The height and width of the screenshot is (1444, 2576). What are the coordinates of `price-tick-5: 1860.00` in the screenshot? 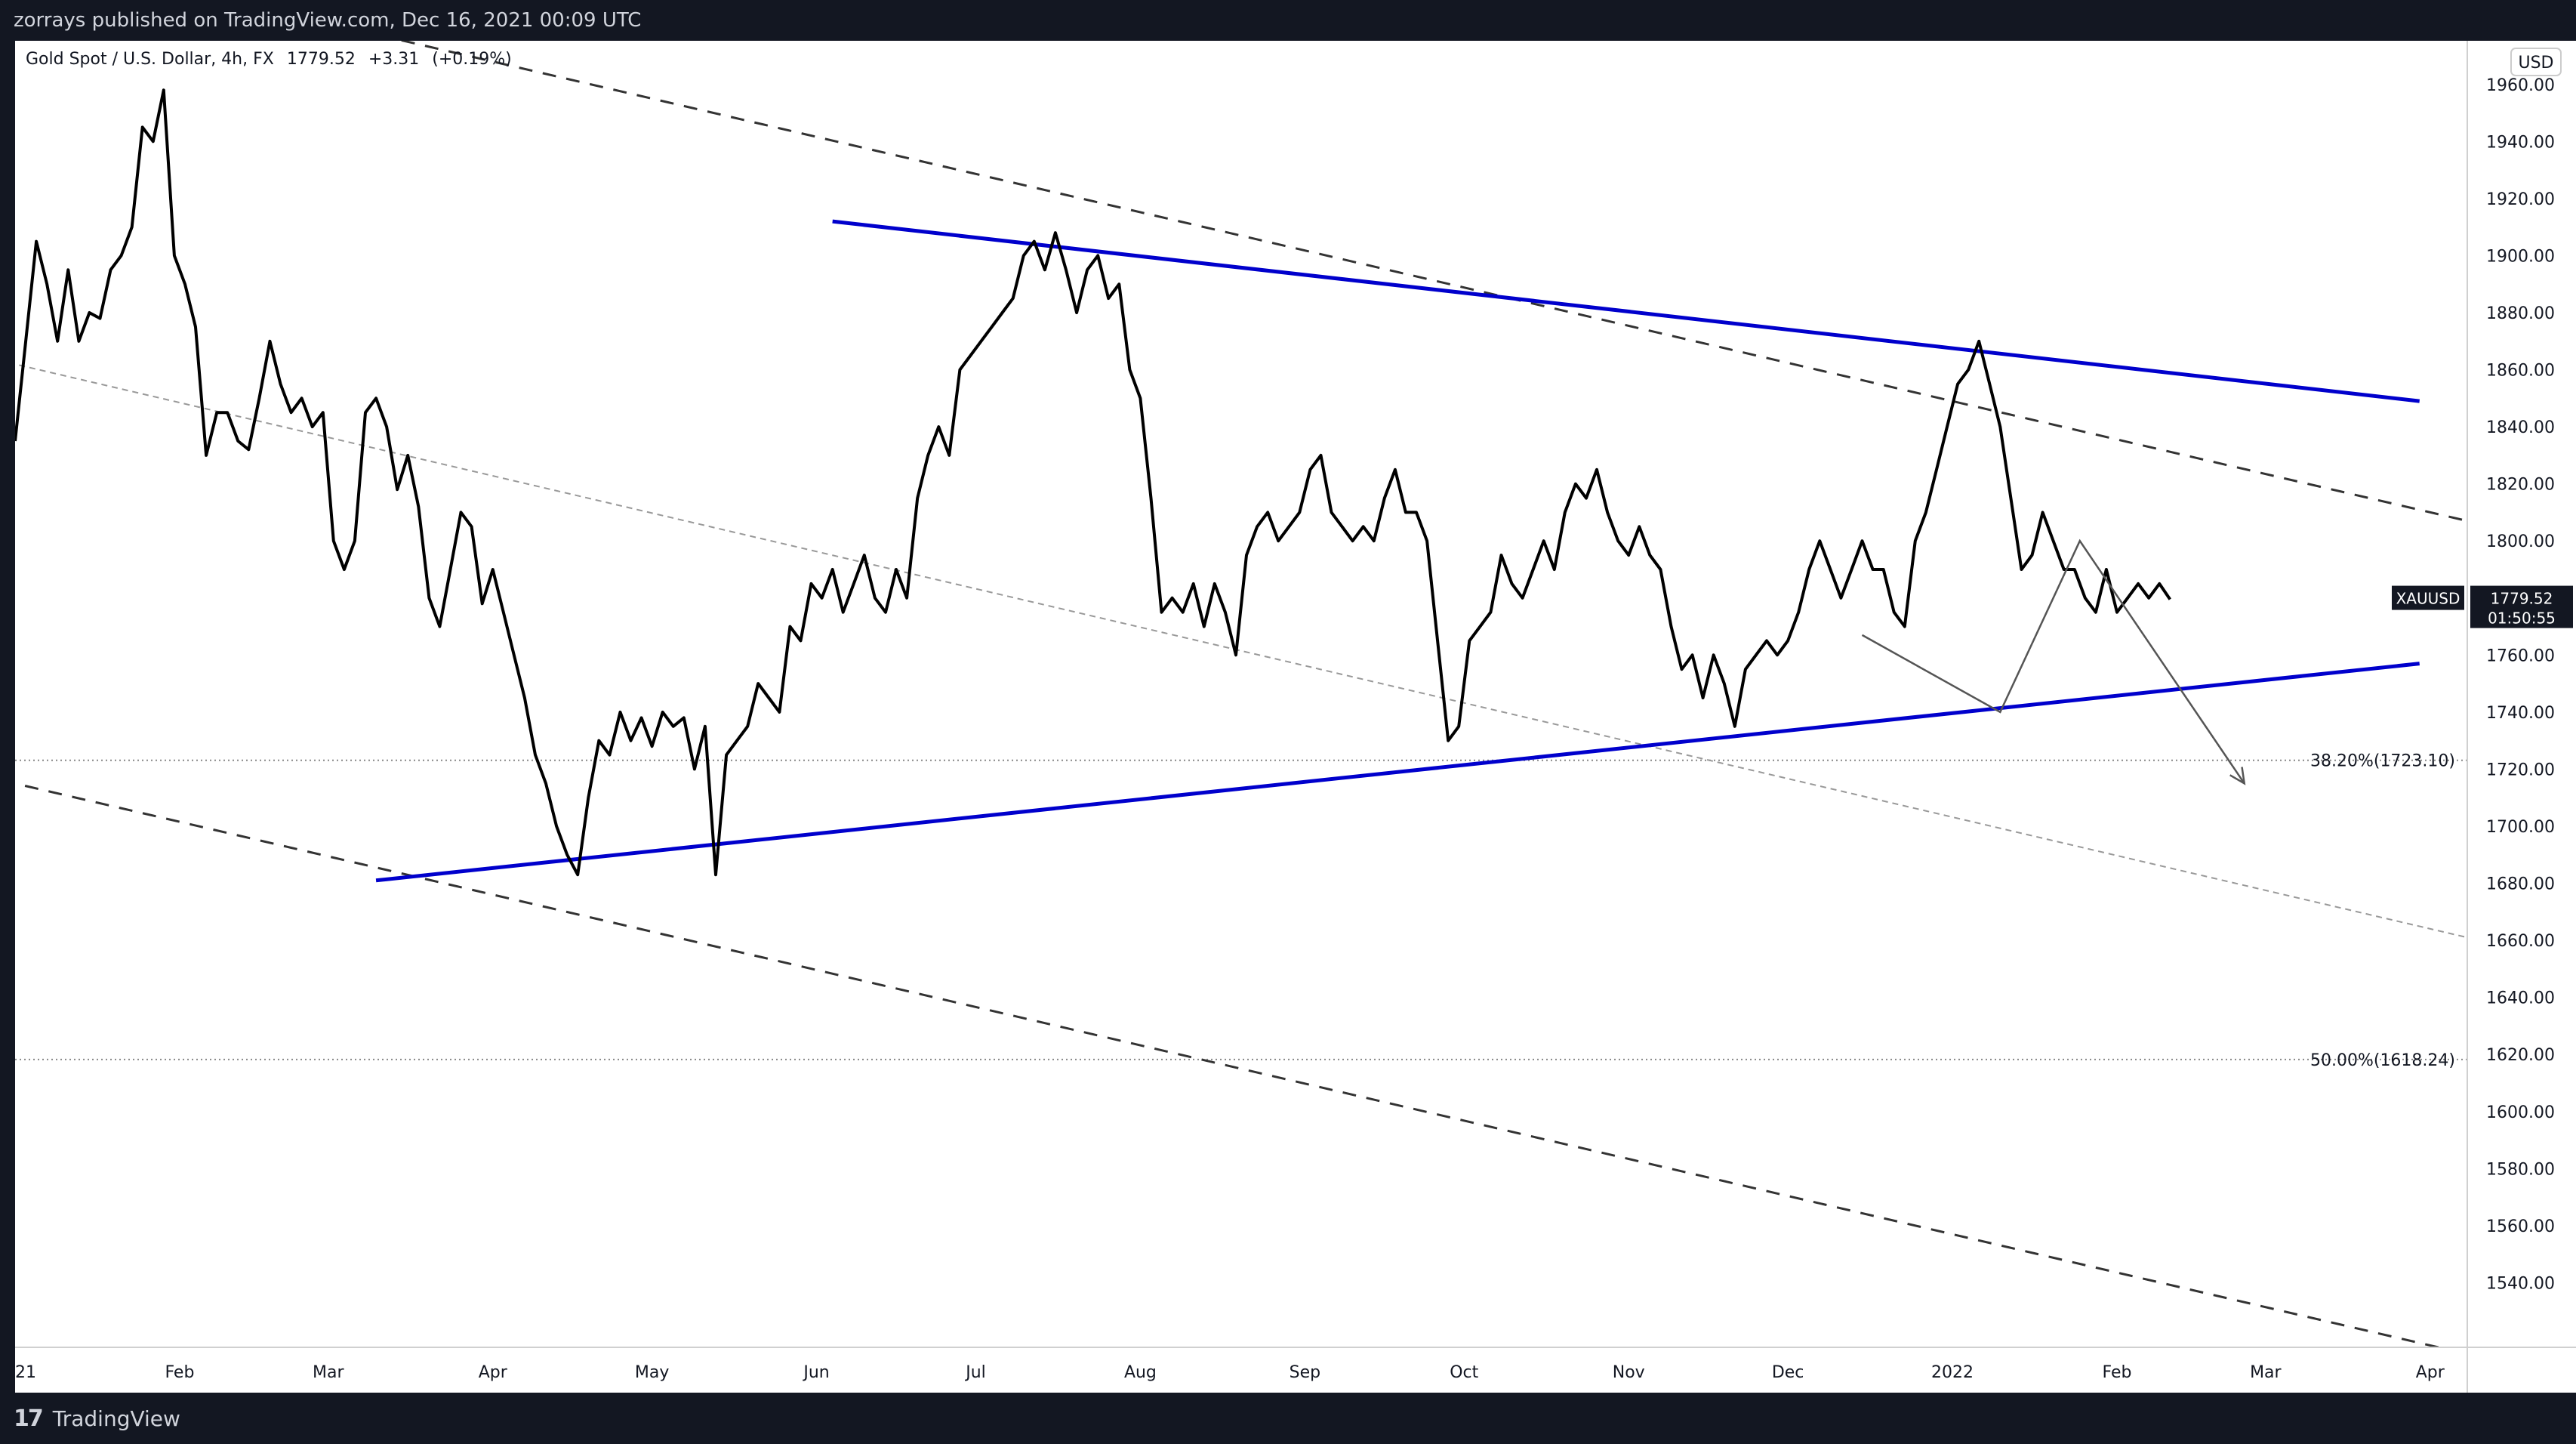 It's located at (2520, 372).